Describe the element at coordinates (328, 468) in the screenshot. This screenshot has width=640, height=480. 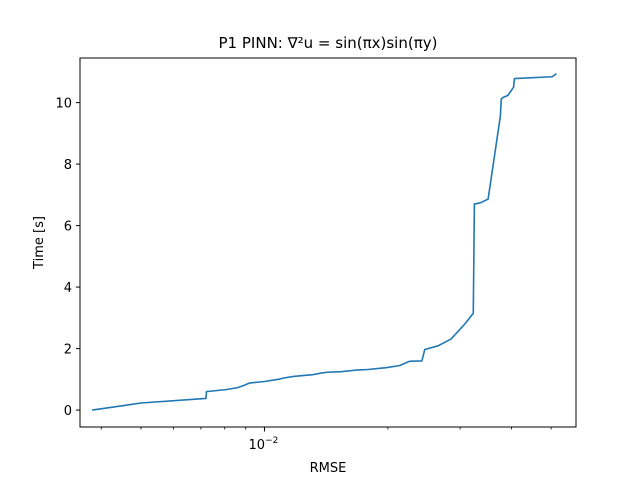
I see `x-axis-label: RMSE` at that location.